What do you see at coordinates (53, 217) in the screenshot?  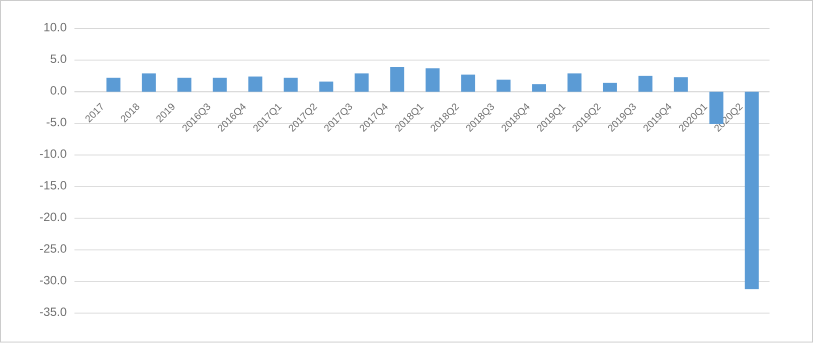 I see `y-tick-label: -20.0` at bounding box center [53, 217].